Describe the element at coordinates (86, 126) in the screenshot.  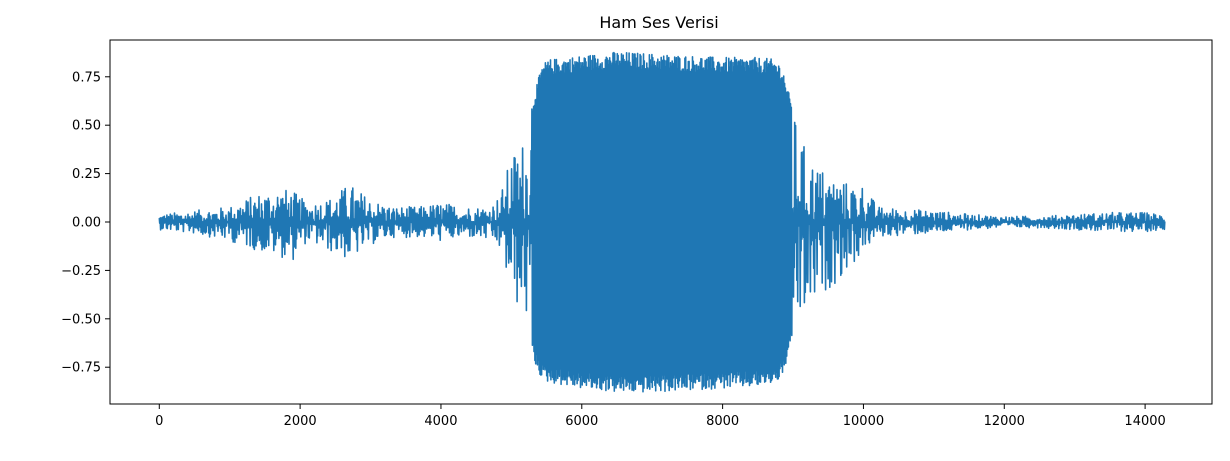
I see `y-tick-label: 0.50` at that location.